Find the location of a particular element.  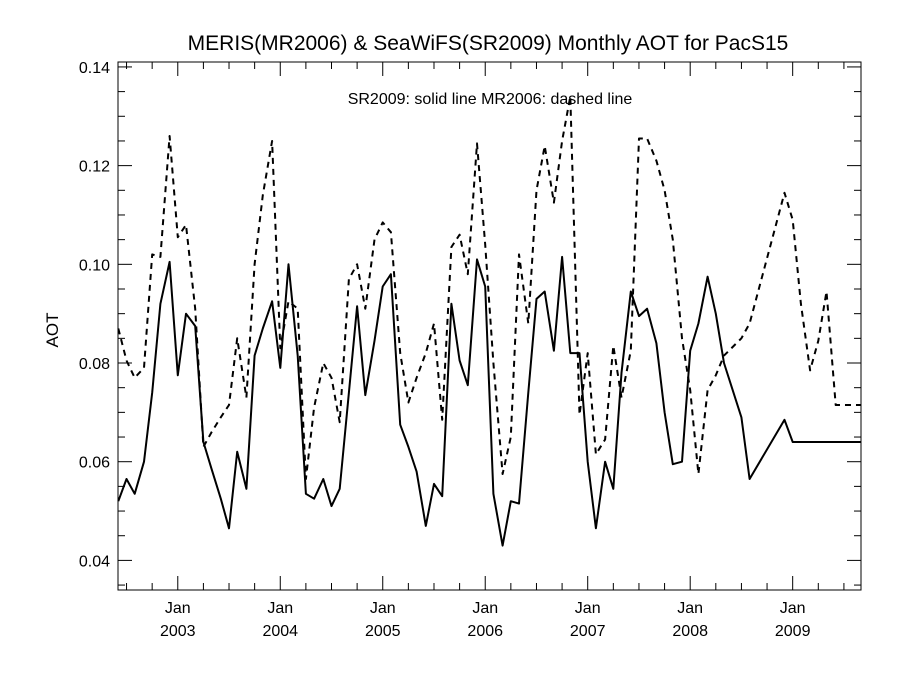

y-tick-label: 0.12 is located at coordinates (94, 167).